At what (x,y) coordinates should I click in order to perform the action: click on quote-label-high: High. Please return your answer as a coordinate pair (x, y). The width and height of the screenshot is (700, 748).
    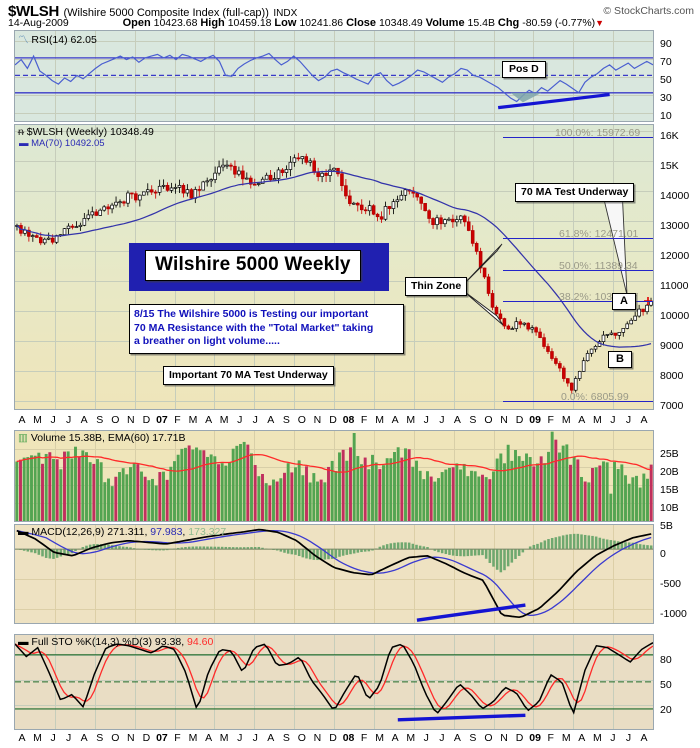
    Looking at the image, I should click on (212, 23).